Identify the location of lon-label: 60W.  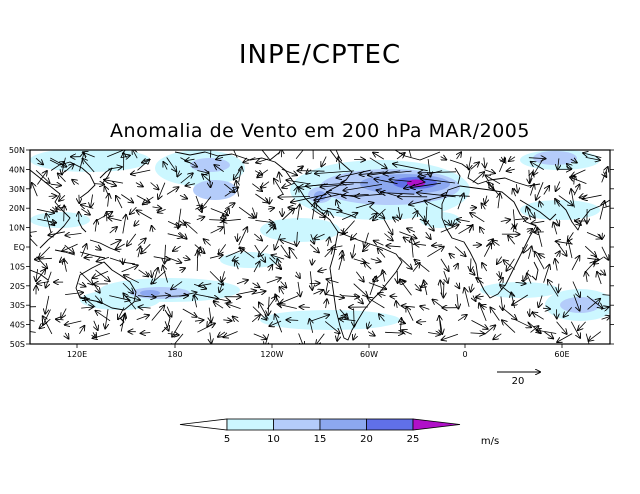
(369, 354).